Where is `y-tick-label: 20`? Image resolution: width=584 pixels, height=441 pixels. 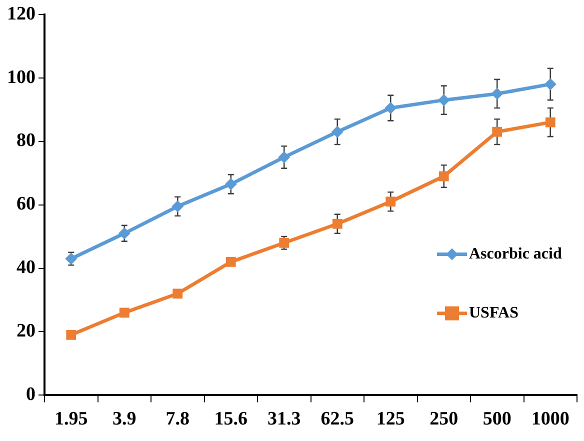 y-tick-label: 20 is located at coordinates (26, 331).